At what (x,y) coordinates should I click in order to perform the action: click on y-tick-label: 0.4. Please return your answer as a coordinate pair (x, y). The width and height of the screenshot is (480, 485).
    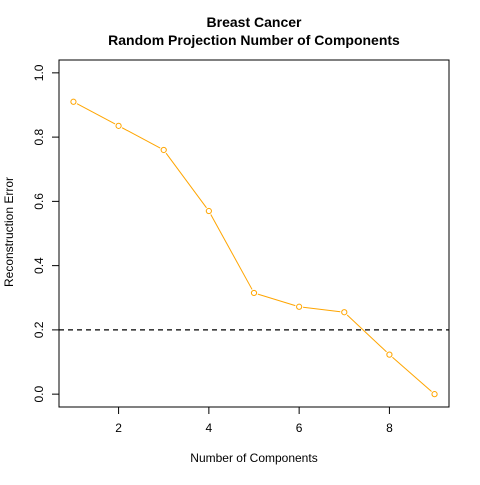
    Looking at the image, I should click on (39, 265).